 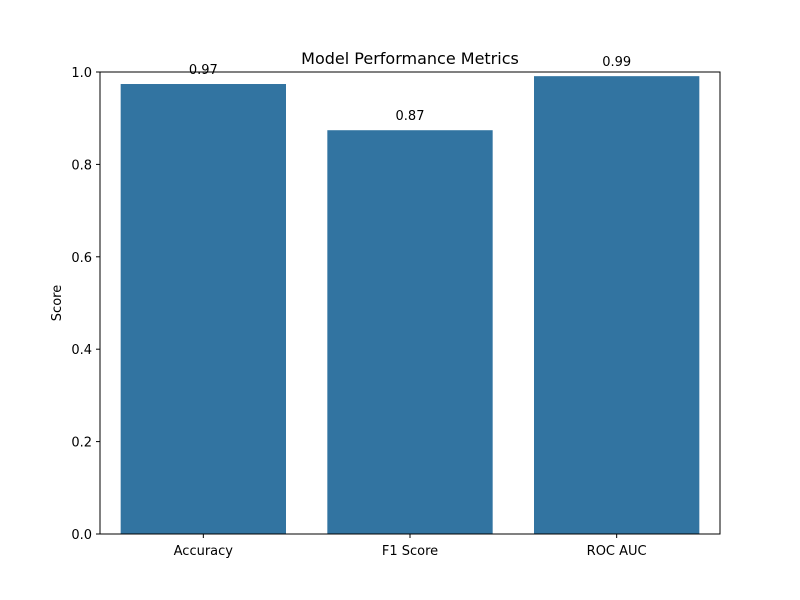 I want to click on x-ticks: Accuracy F1 Score ROC AUC, so click(x=410, y=546).